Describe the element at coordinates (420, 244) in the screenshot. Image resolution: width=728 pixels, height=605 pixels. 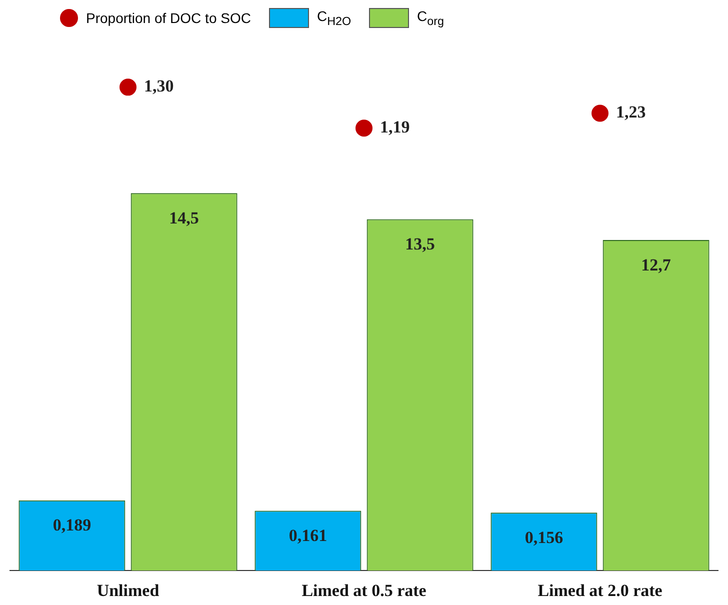
I see `data-label: 13,5` at that location.